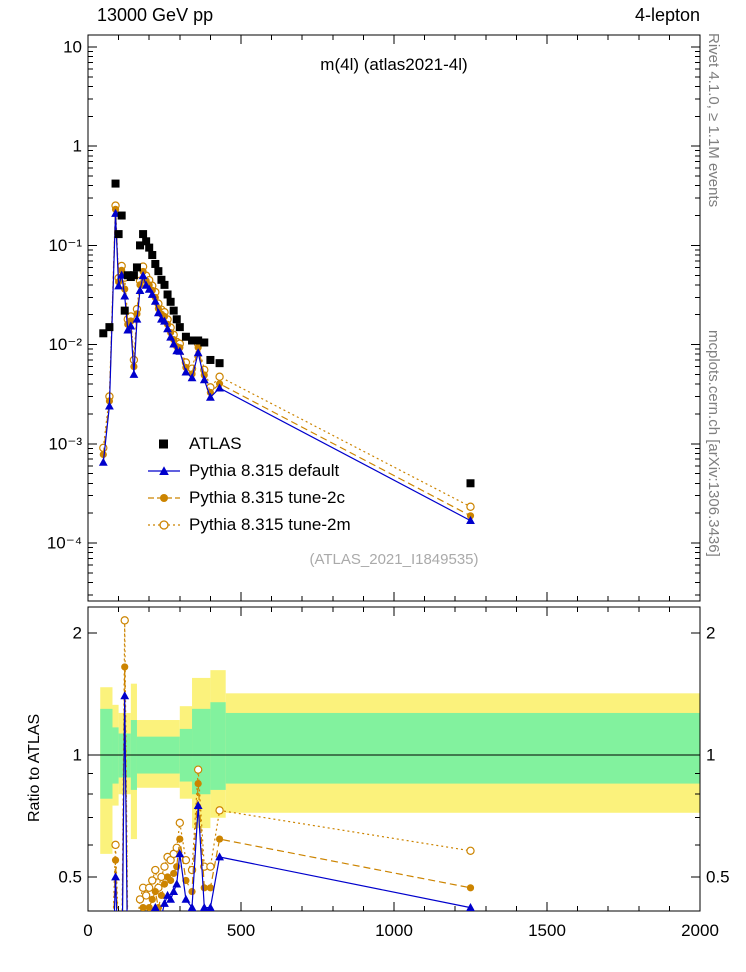 This screenshot has width=746, height=972. What do you see at coordinates (164, 470) in the screenshot?
I see `triangle-line-marker-icon` at bounding box center [164, 470].